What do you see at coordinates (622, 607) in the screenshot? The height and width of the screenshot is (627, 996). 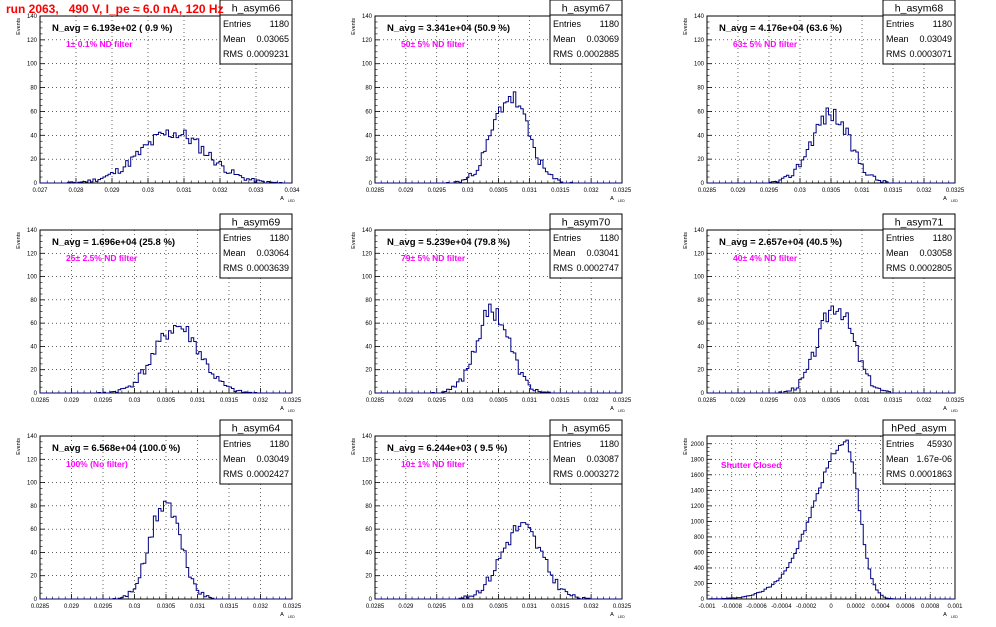 I see `x-tick-label: 0.0325` at bounding box center [622, 607].